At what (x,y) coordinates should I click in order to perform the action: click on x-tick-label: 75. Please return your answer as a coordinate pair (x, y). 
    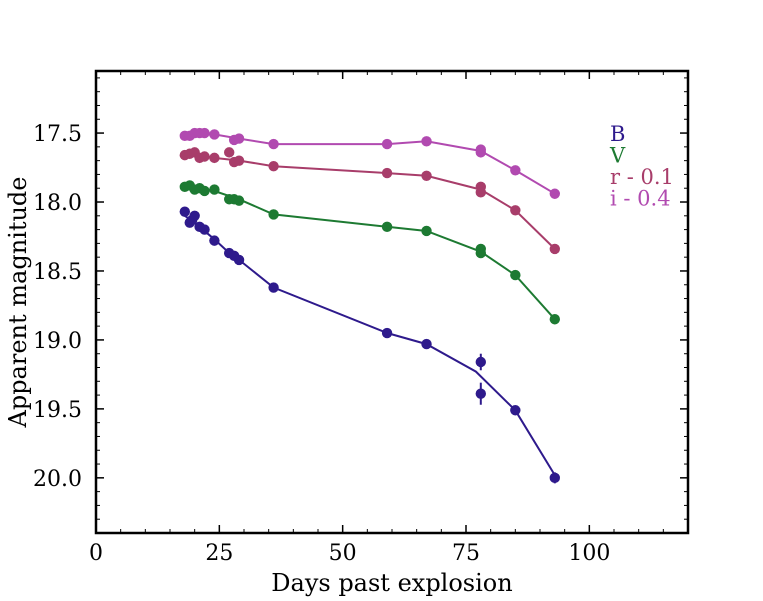
    Looking at the image, I should click on (466, 553).